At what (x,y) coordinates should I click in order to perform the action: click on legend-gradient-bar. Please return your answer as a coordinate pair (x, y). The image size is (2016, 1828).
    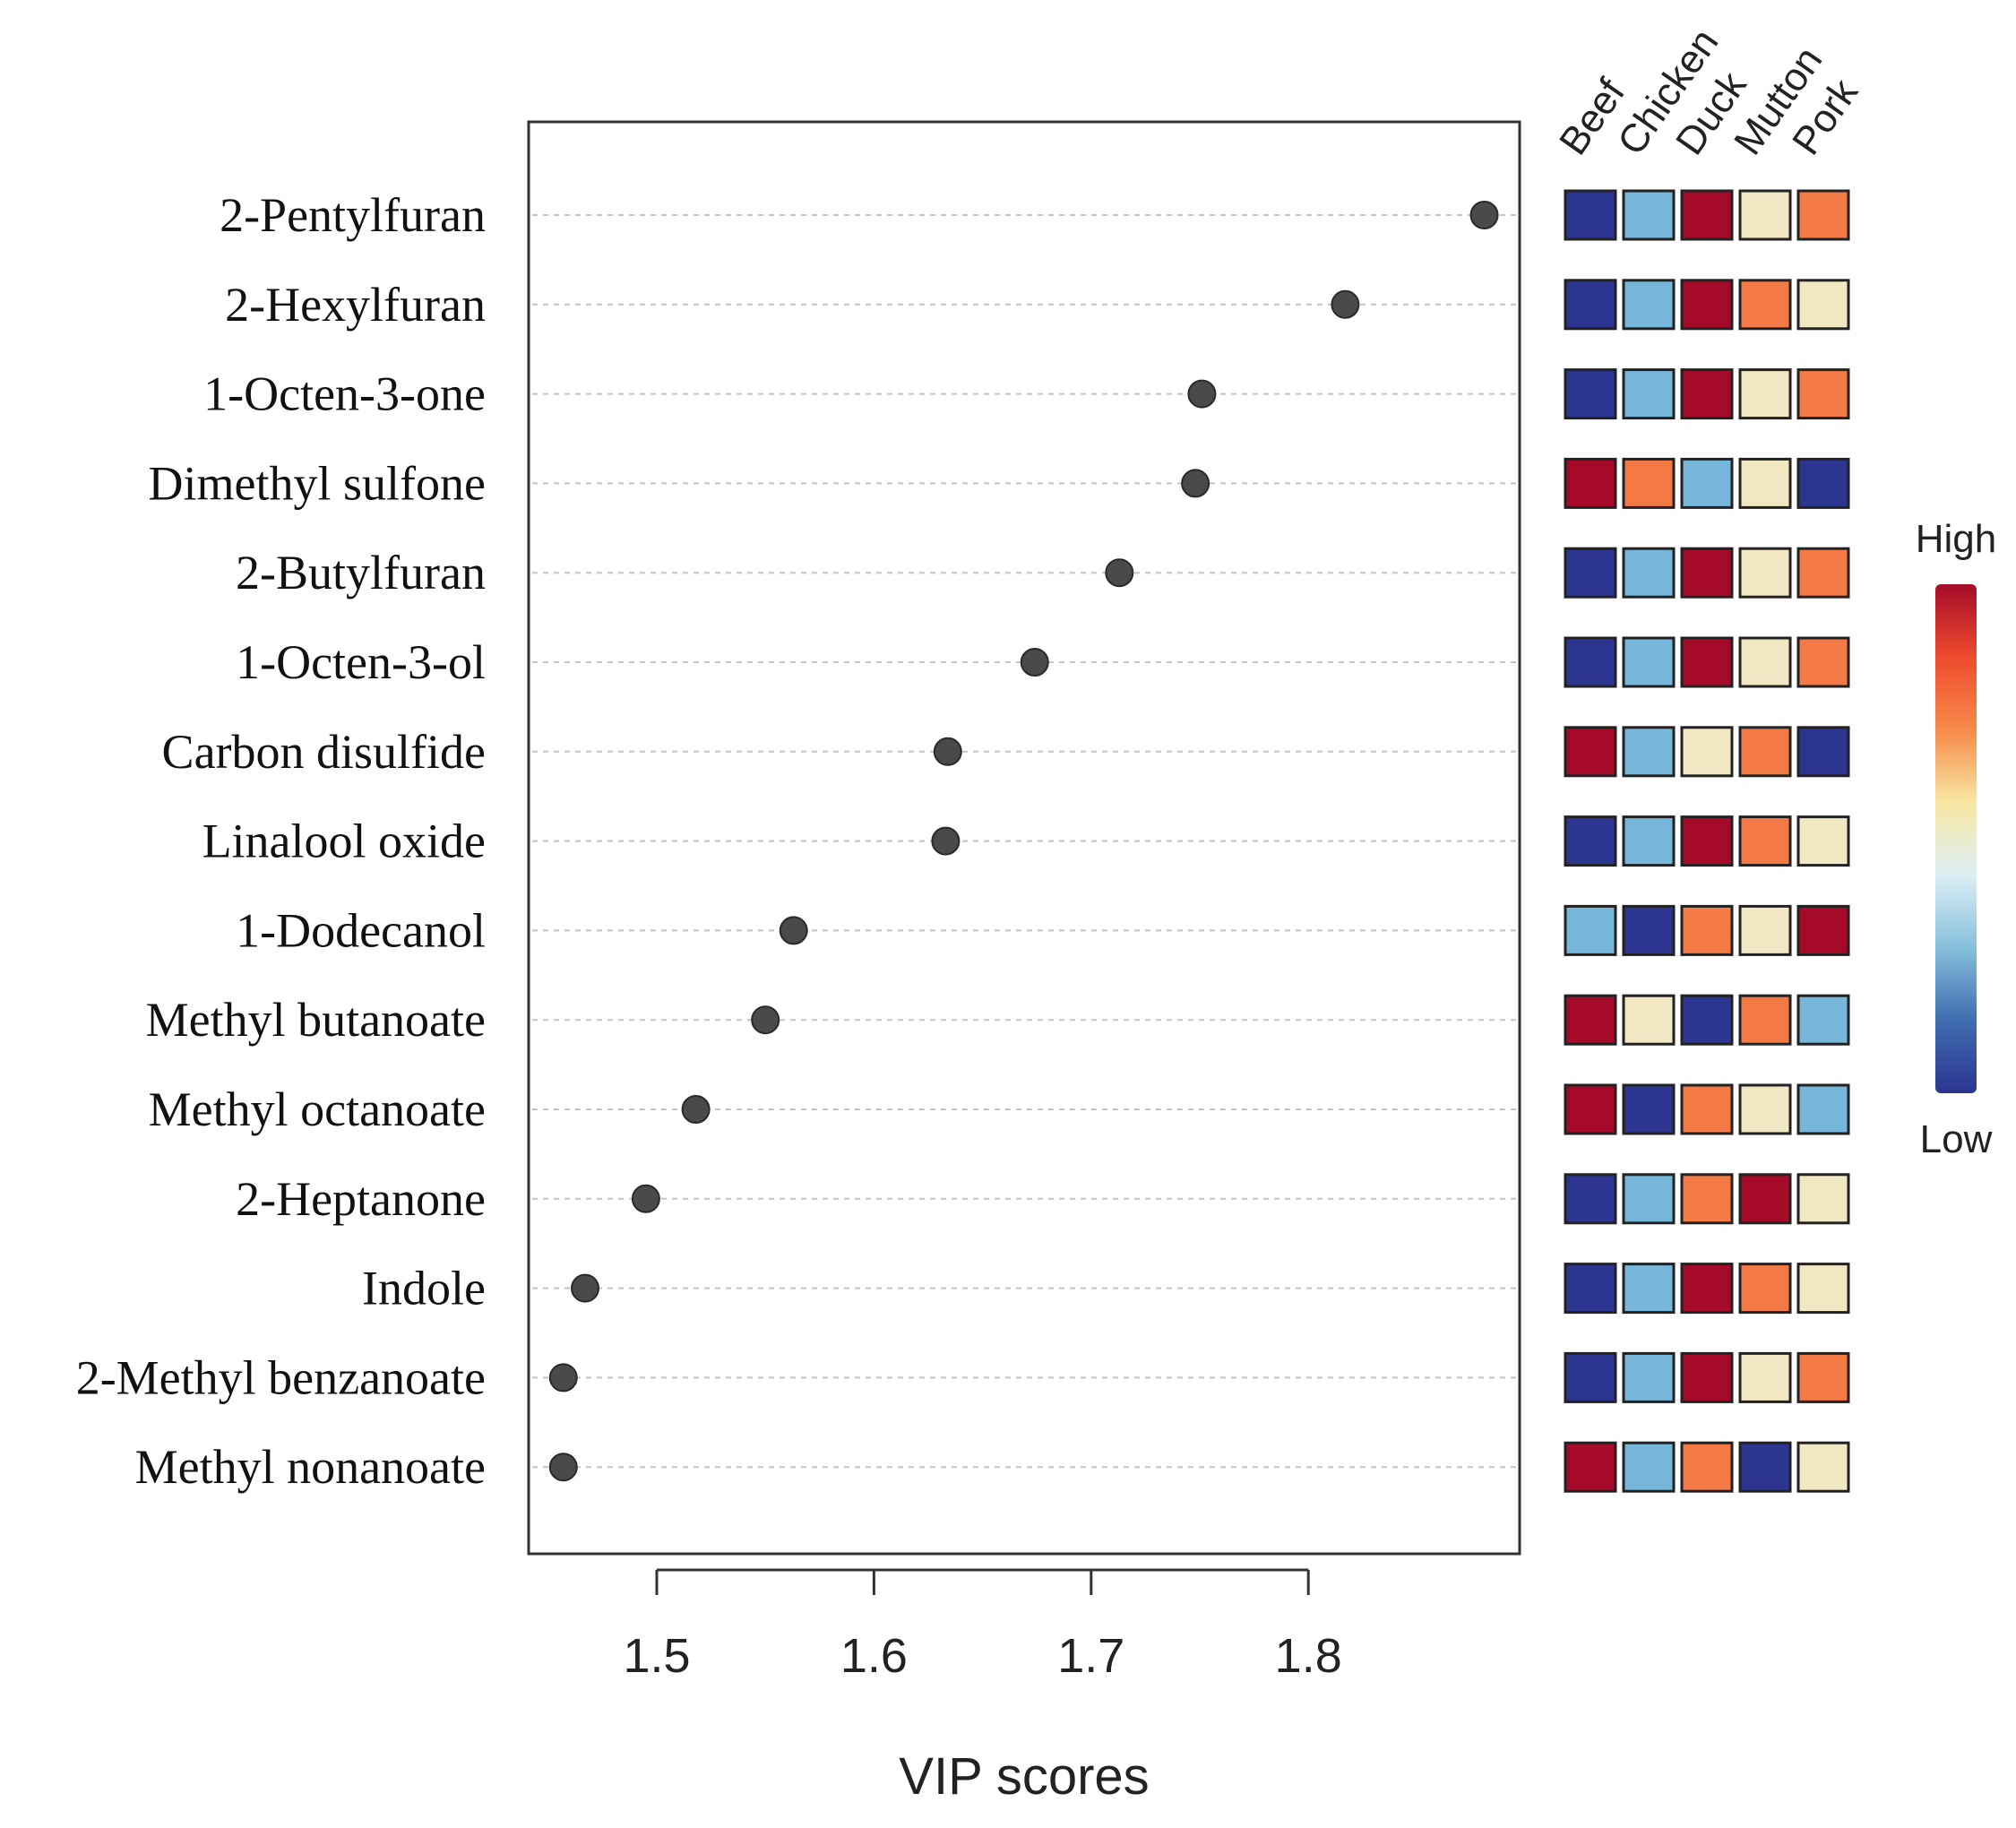
    Looking at the image, I should click on (1956, 838).